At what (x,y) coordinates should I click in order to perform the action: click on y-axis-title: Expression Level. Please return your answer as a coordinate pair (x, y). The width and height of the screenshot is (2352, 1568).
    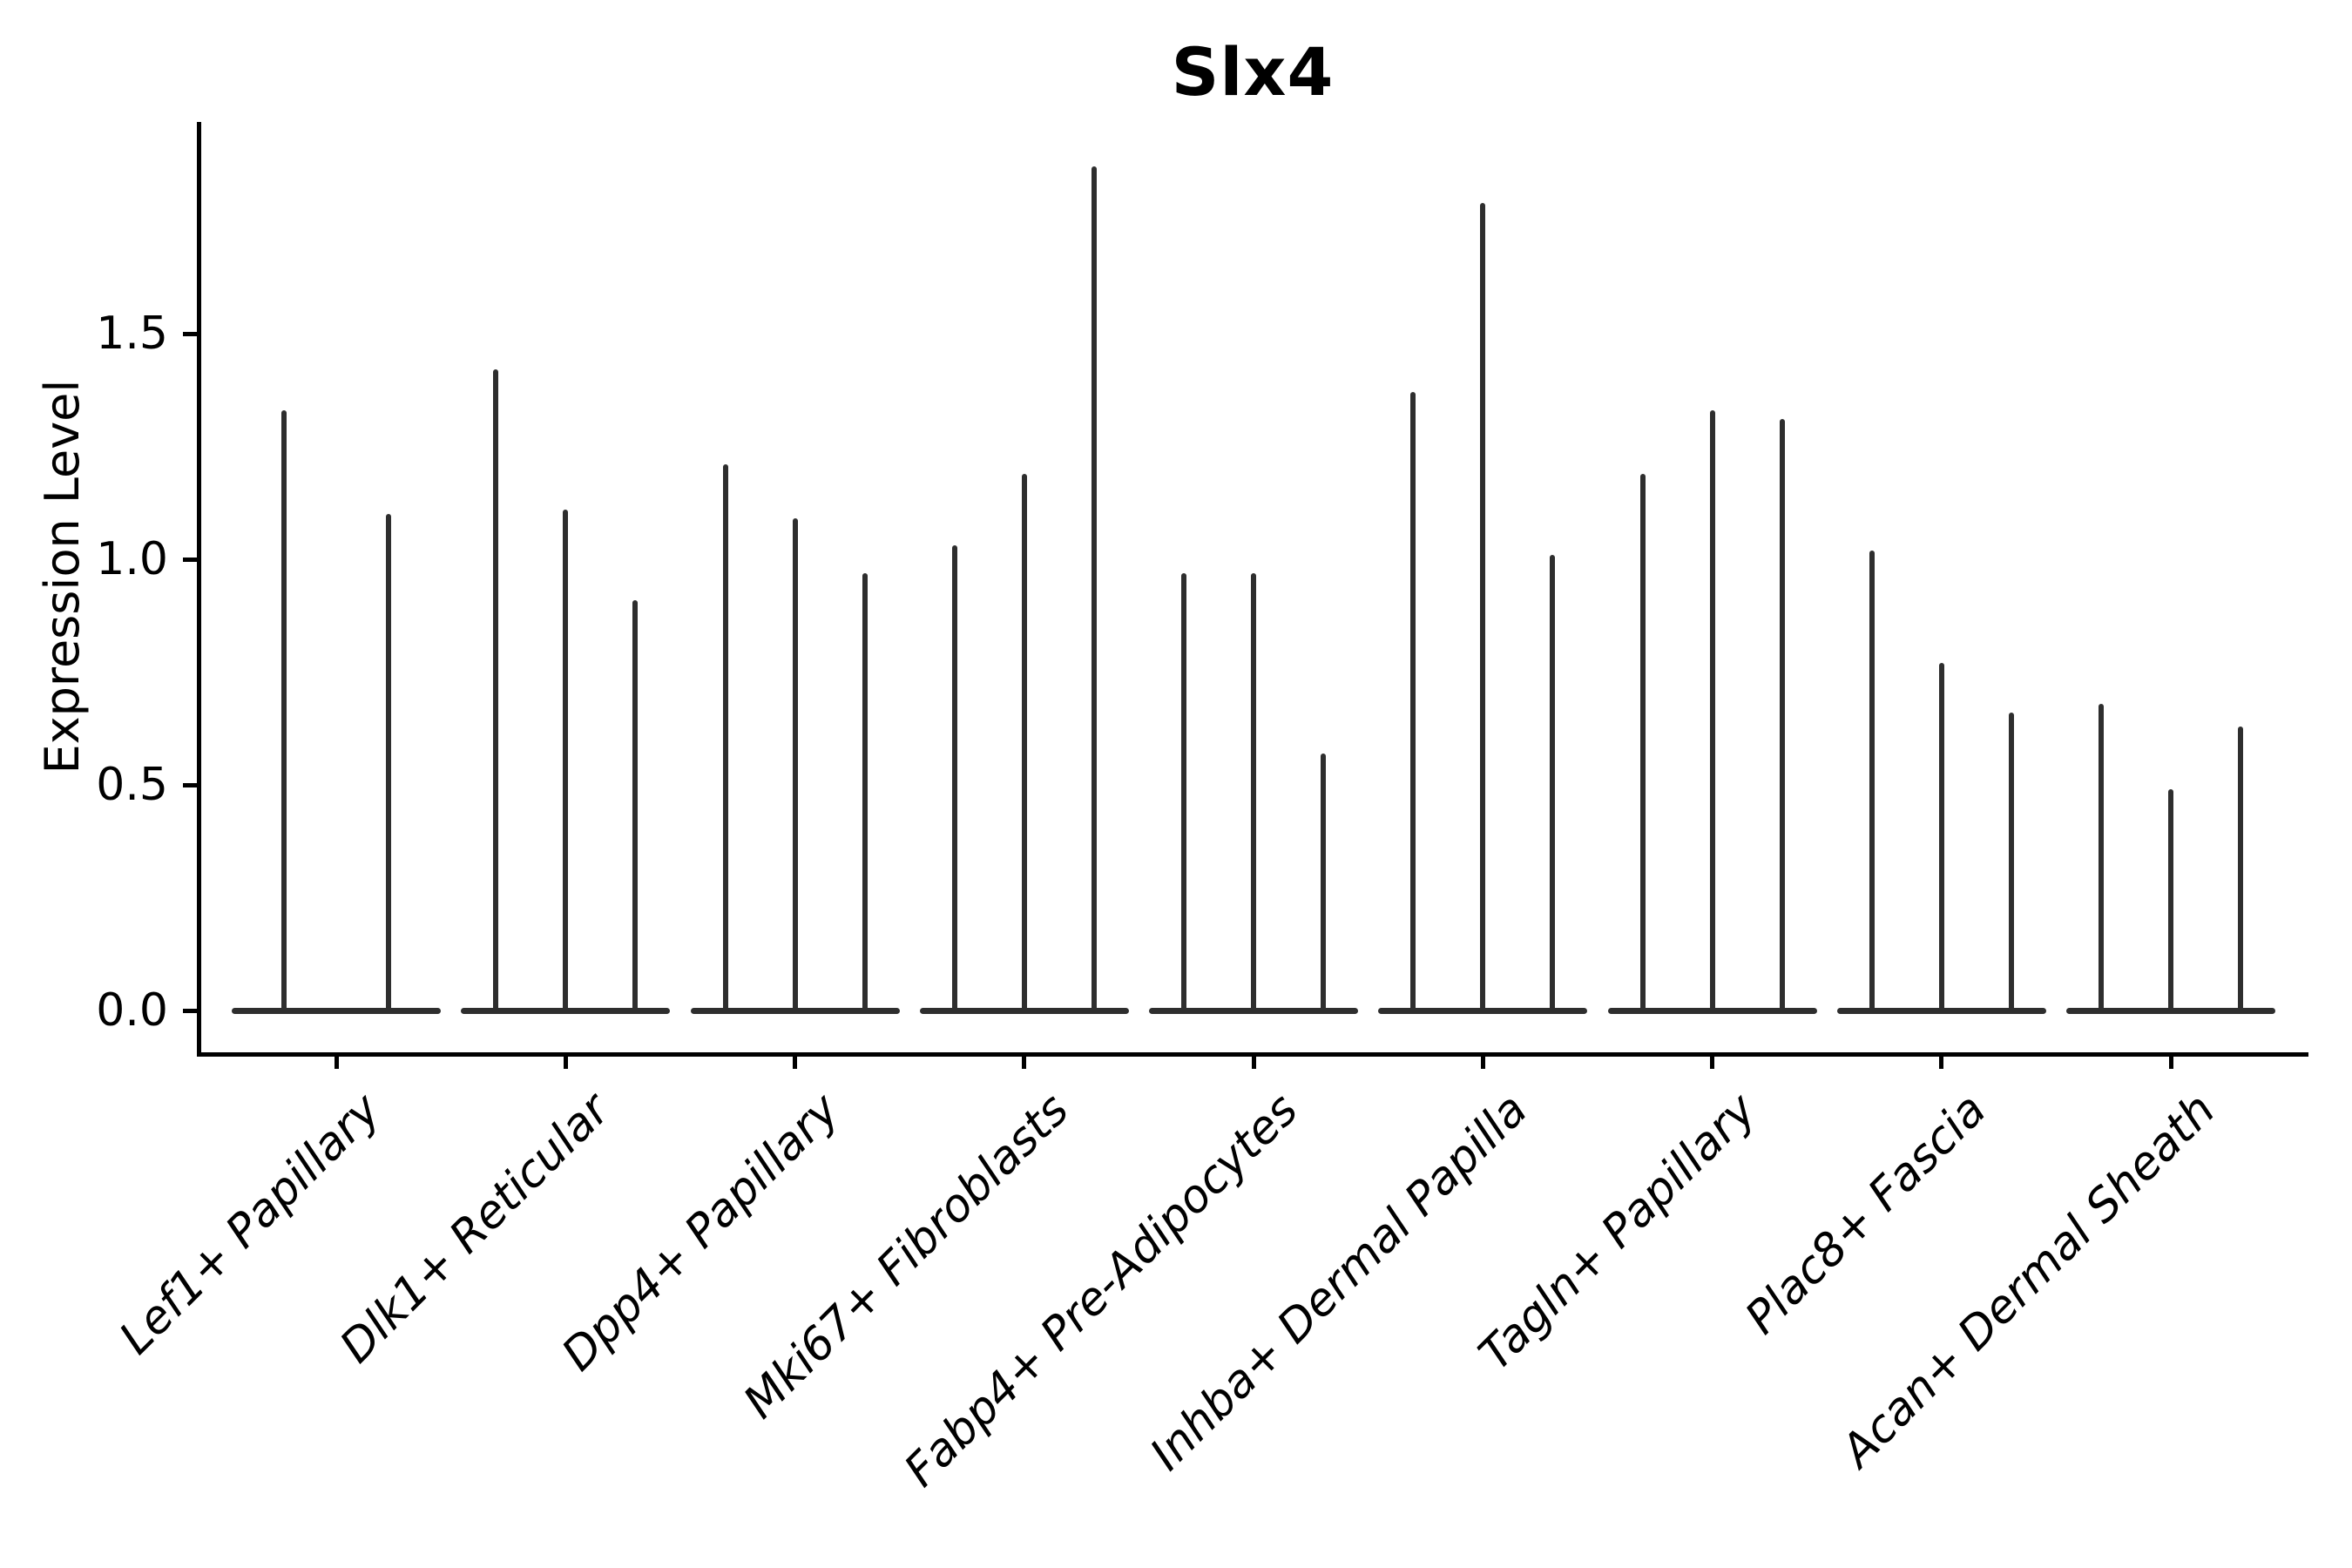
    Looking at the image, I should click on (62, 576).